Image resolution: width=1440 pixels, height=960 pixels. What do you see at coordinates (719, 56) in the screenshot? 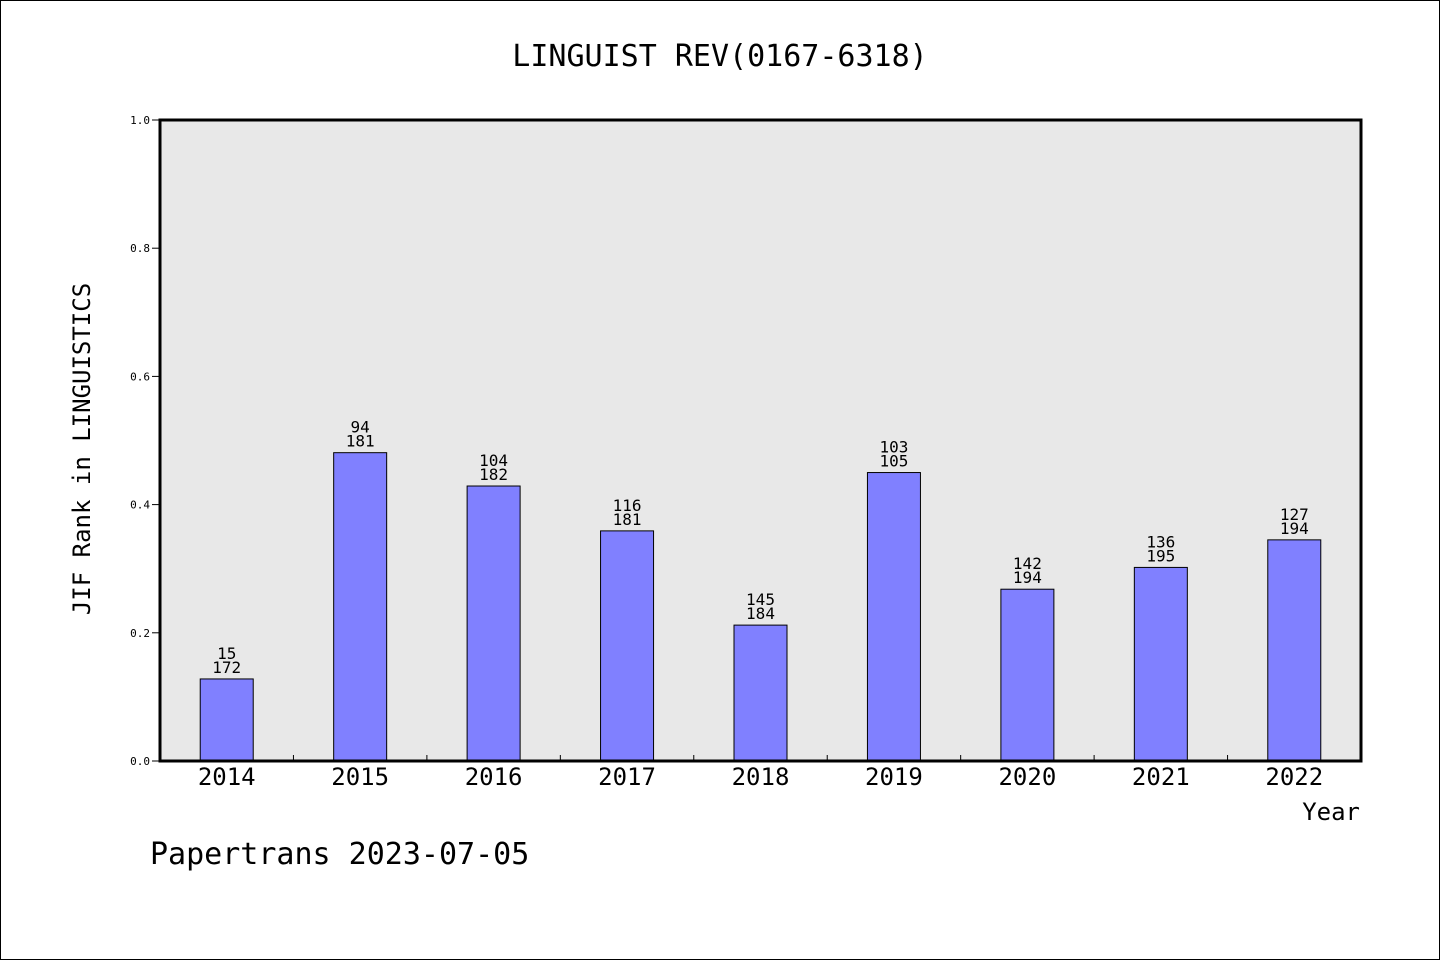
I see `chart-title: LINGUIST REV(0167-6318)` at bounding box center [719, 56].